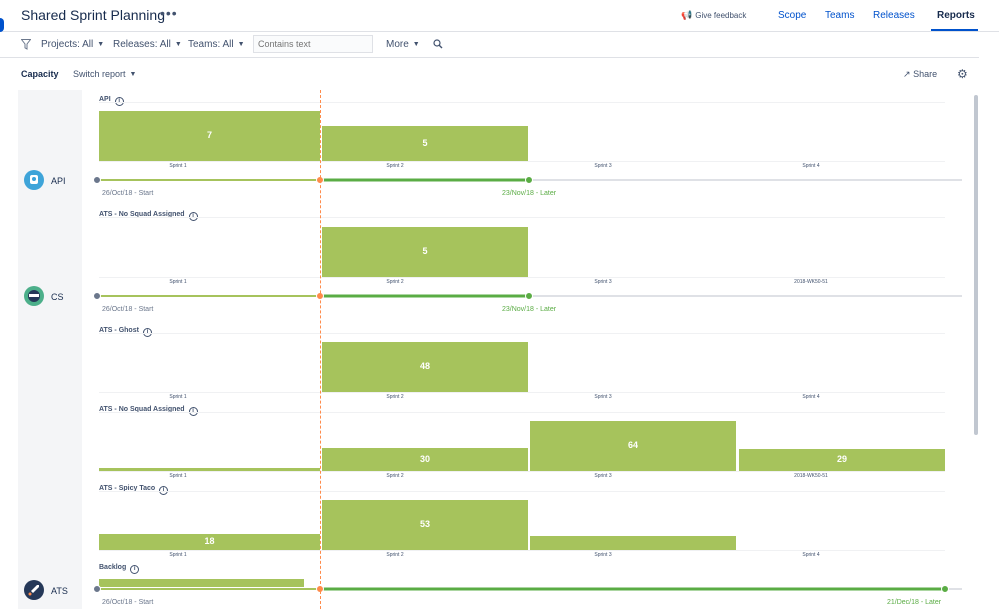 This screenshot has width=999, height=609. I want to click on team-avatar-ats, so click(34, 590).